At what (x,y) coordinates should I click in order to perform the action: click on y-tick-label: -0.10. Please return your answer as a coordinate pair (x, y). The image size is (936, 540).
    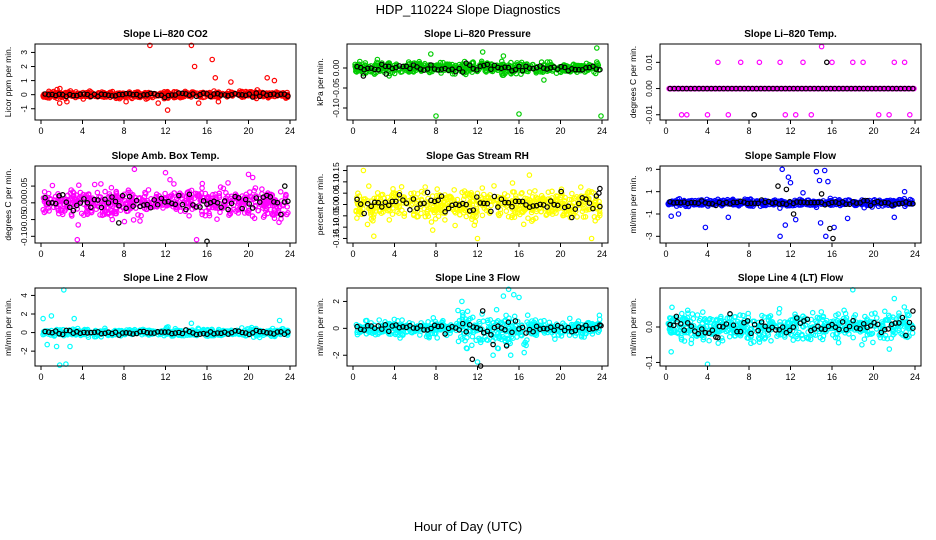
    Looking at the image, I should click on (24, 236).